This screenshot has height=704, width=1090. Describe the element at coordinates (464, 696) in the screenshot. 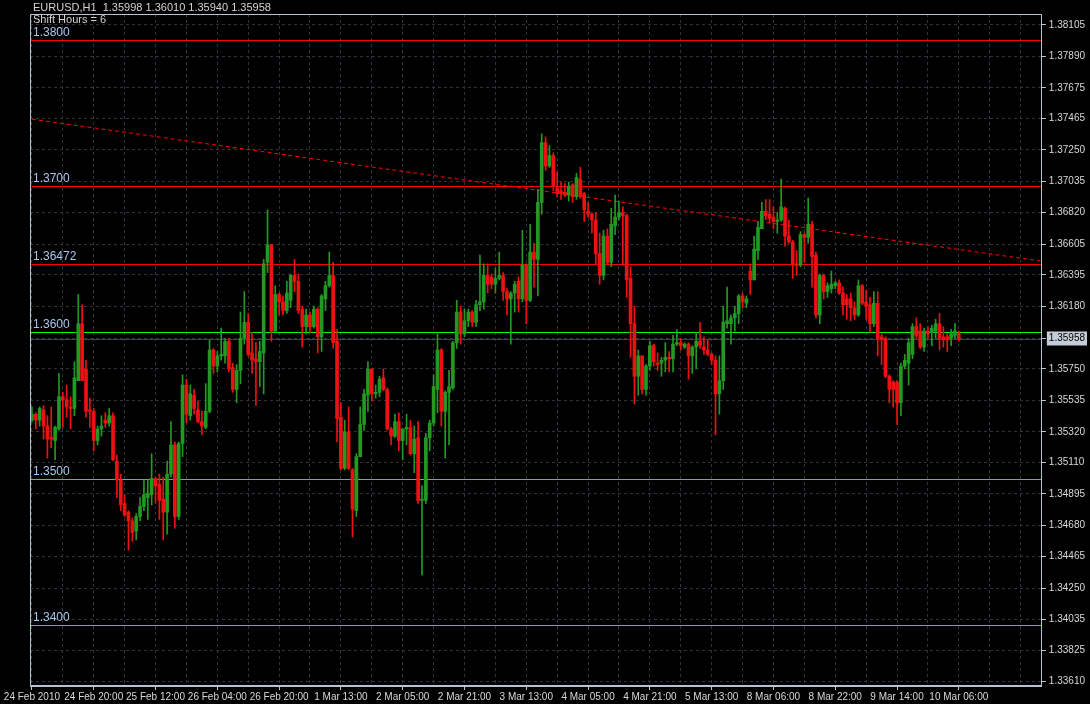

I see `x-tick-label: 2 Mar 21:00` at that location.